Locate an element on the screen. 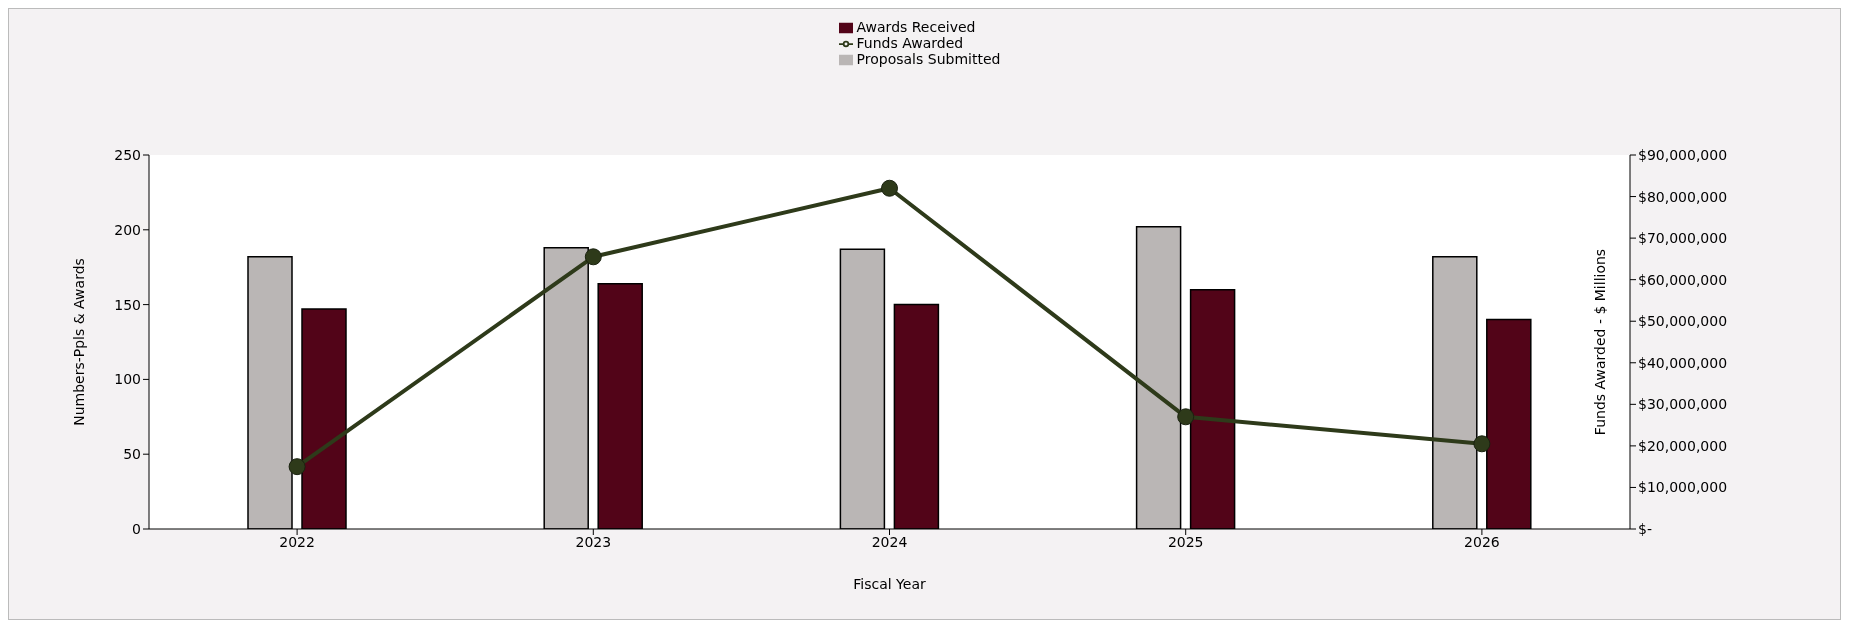 The height and width of the screenshot is (628, 1849). y-tick-label: 0 is located at coordinates (136, 528).